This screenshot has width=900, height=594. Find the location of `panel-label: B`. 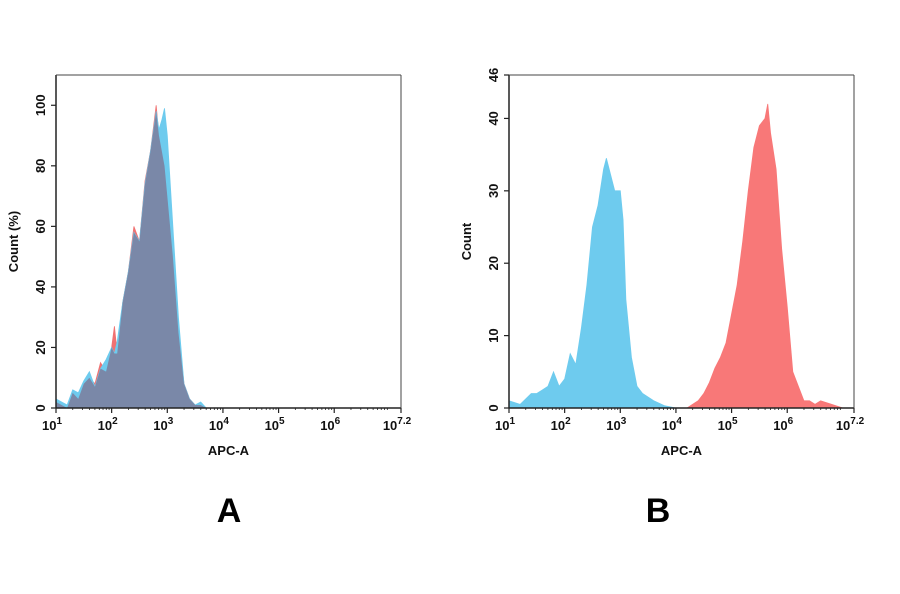

panel-label: B is located at coordinates (658, 511).